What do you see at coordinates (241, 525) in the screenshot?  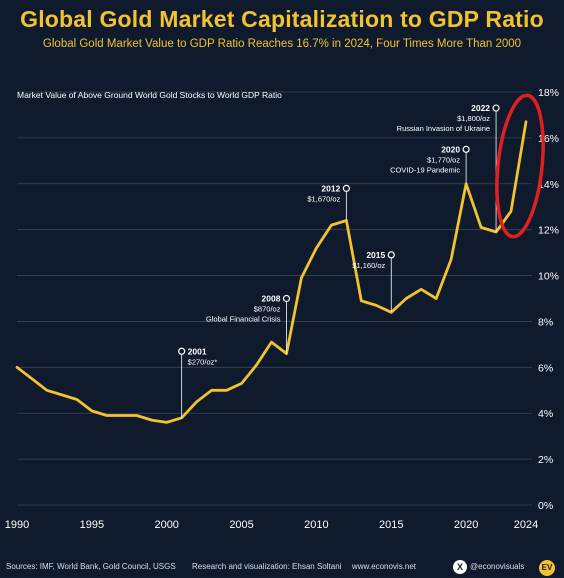 I see `x-tick-label: 2005` at bounding box center [241, 525].